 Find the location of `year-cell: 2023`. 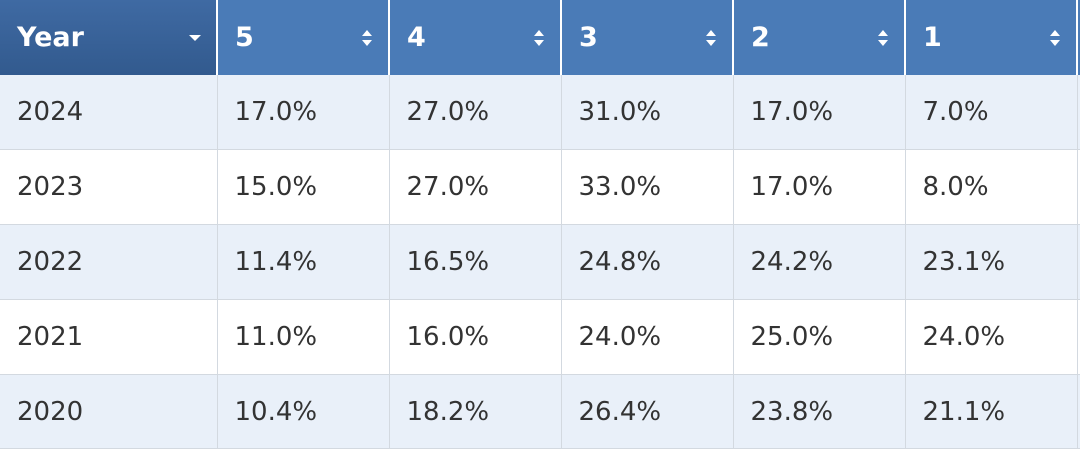

year-cell: 2023 is located at coordinates (109, 187).